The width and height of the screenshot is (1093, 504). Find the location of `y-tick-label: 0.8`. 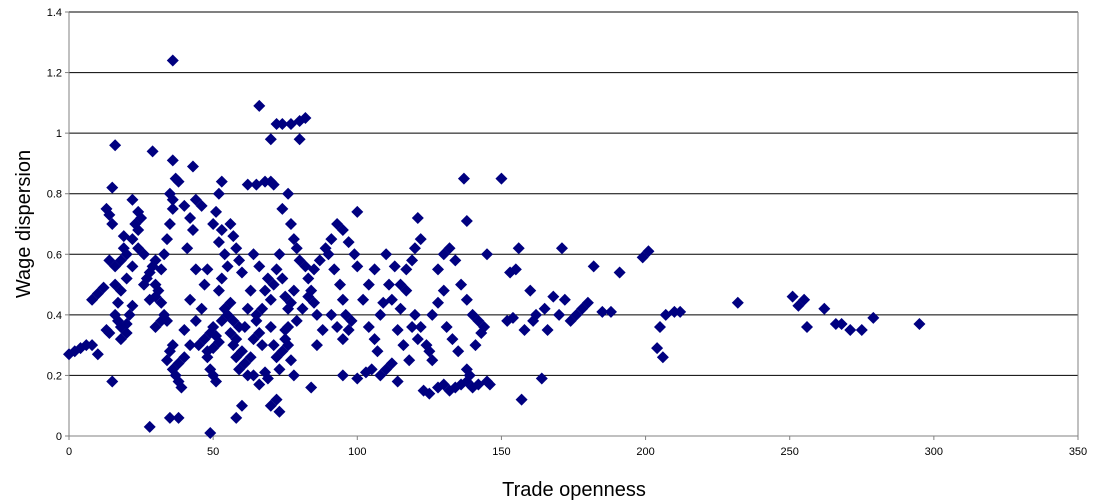

y-tick-label: 0.8 is located at coordinates (54, 195).